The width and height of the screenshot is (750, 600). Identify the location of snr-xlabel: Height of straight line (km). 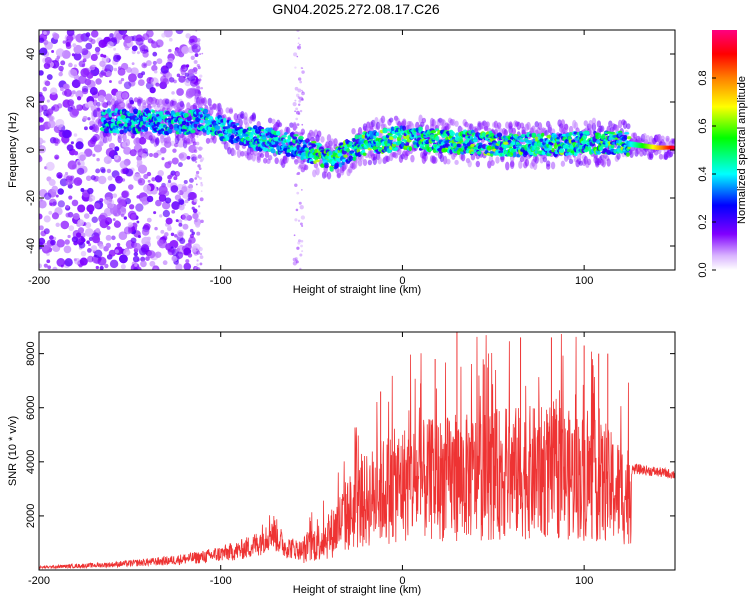
(357, 590).